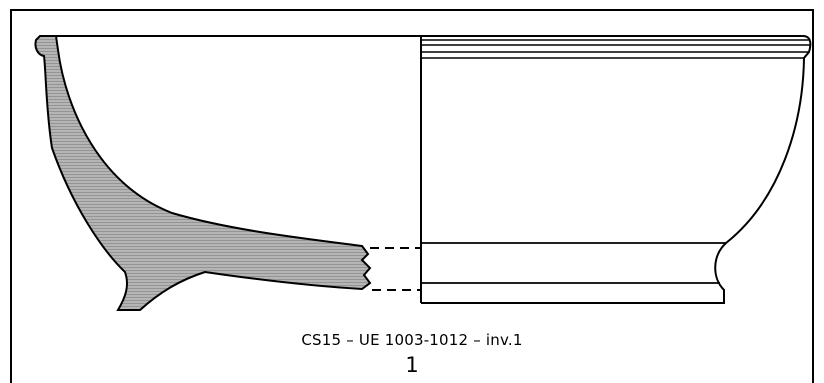  What do you see at coordinates (412, 365) in the screenshot?
I see `figure-number: 1` at bounding box center [412, 365].